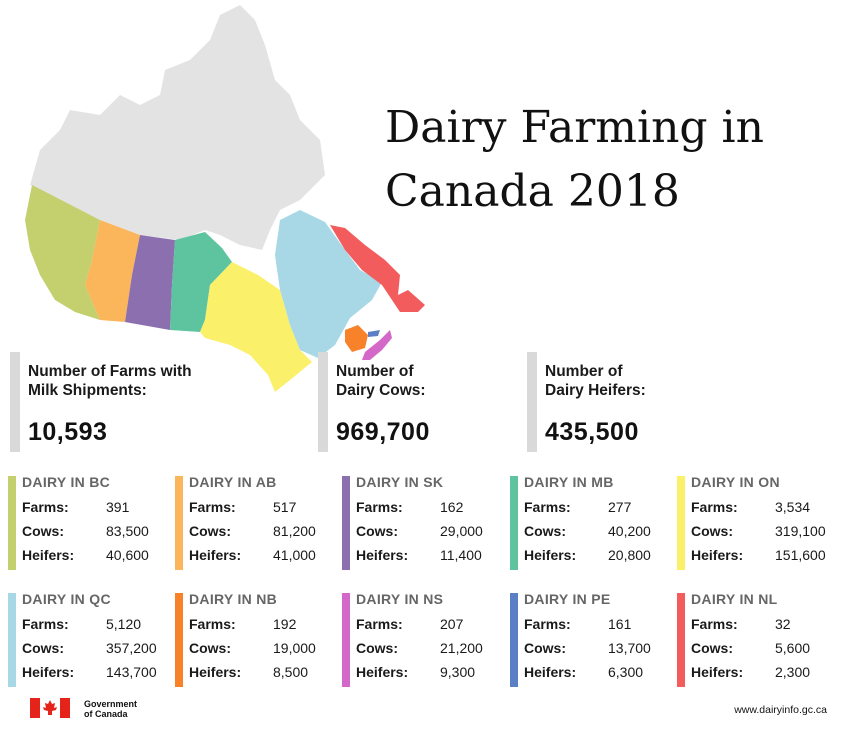 Image resolution: width=845 pixels, height=738 pixels. I want to click on row-value: 207, so click(452, 624).